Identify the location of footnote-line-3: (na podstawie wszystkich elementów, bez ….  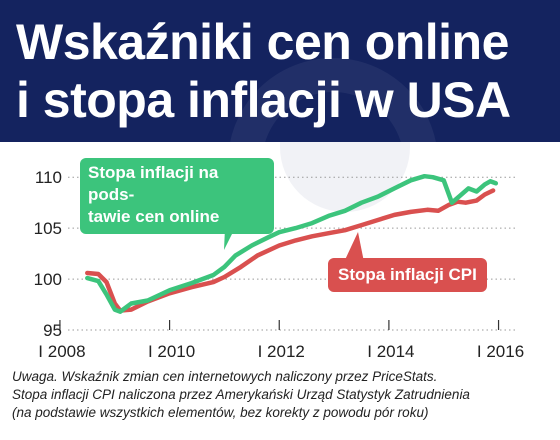
(220, 412).